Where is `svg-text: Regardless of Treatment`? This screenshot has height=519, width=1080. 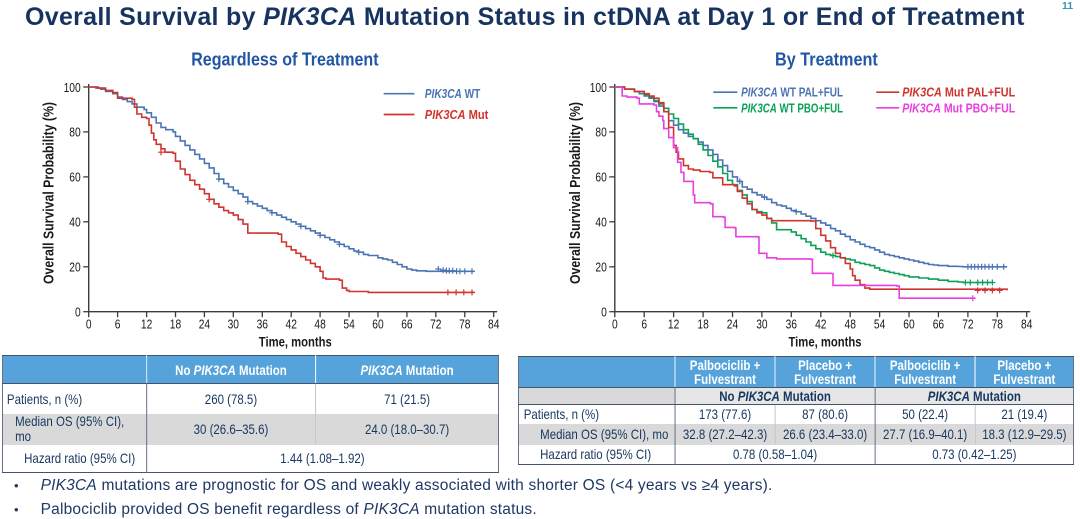 svg-text: Regardless of Treatment is located at coordinates (284, 59).